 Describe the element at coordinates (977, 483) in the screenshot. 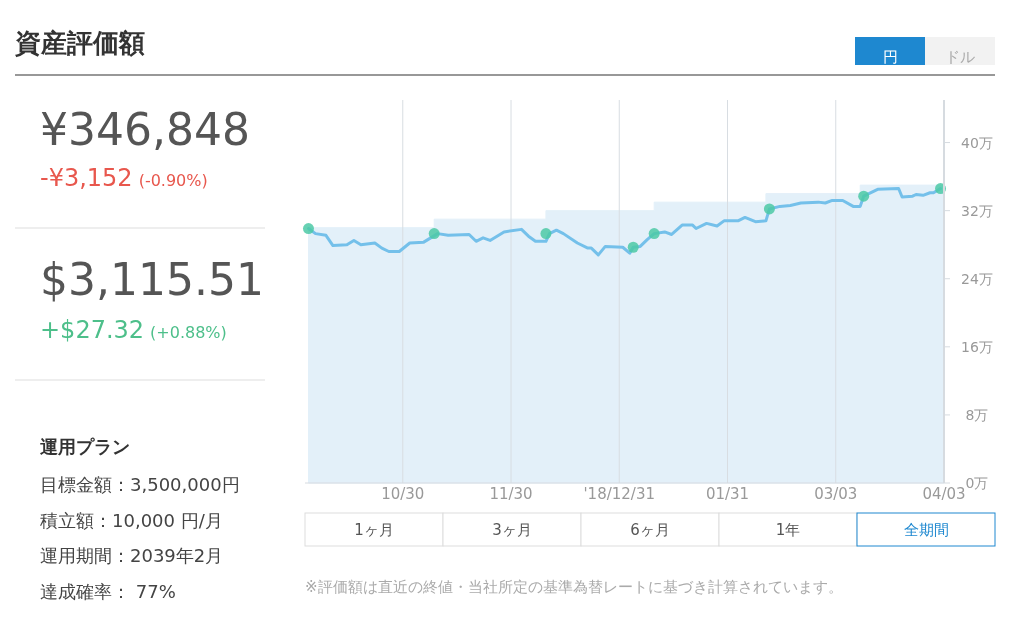

I see `y-tick-label: 0万` at that location.